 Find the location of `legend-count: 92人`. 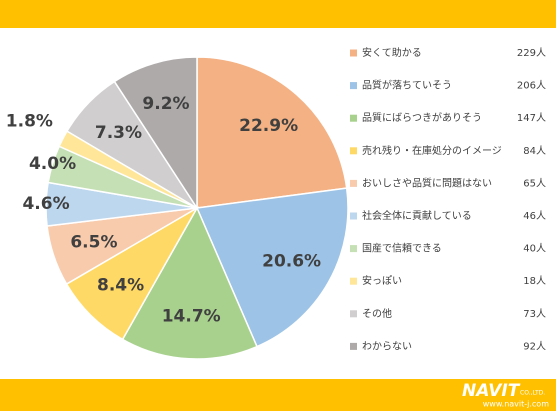

legend-count: 92人 is located at coordinates (534, 346).